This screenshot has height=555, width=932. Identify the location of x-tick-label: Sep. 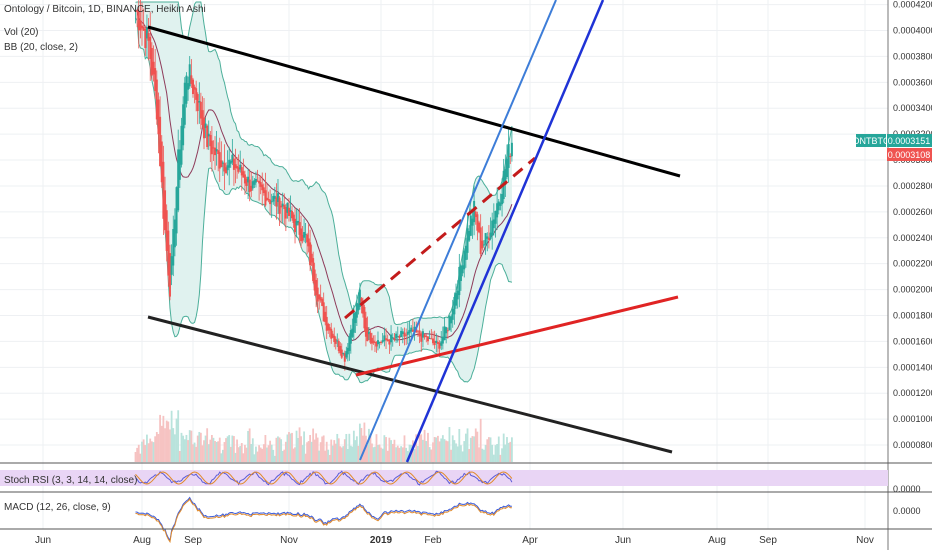
(193, 540).